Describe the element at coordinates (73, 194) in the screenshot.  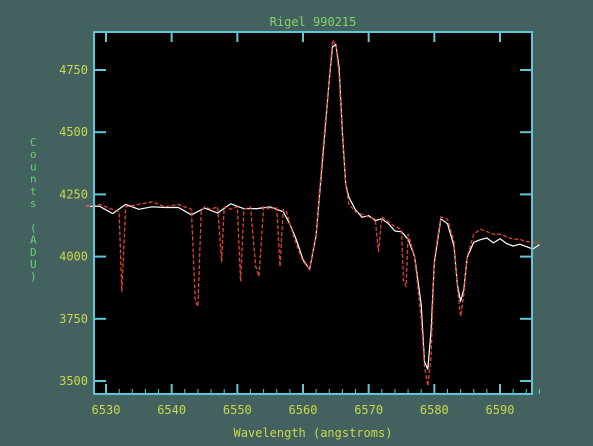
I see `y-tick-label: 4250` at that location.